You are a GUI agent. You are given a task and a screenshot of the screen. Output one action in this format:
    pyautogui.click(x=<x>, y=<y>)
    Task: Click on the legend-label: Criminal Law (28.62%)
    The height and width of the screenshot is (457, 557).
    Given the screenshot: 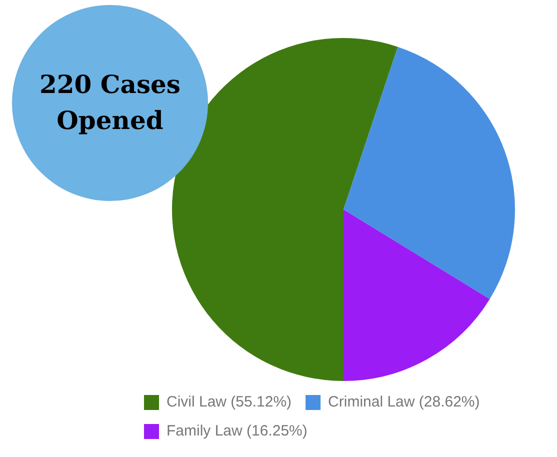 What is the action you would take?
    pyautogui.click(x=404, y=402)
    